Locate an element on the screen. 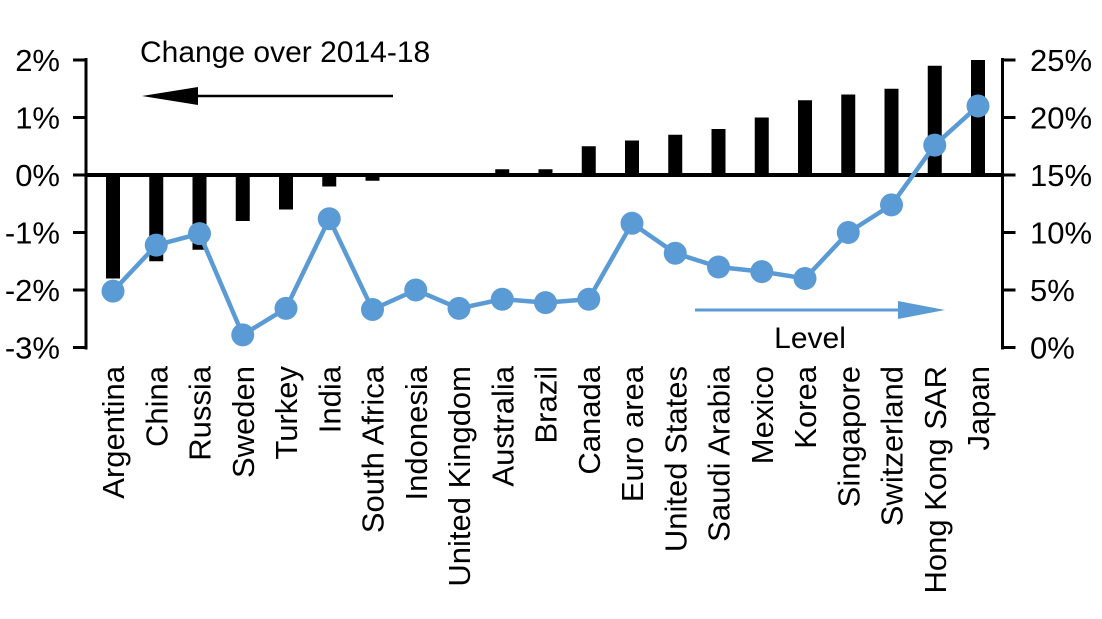 The width and height of the screenshot is (1102, 619). dot-japan is located at coordinates (978, 106).